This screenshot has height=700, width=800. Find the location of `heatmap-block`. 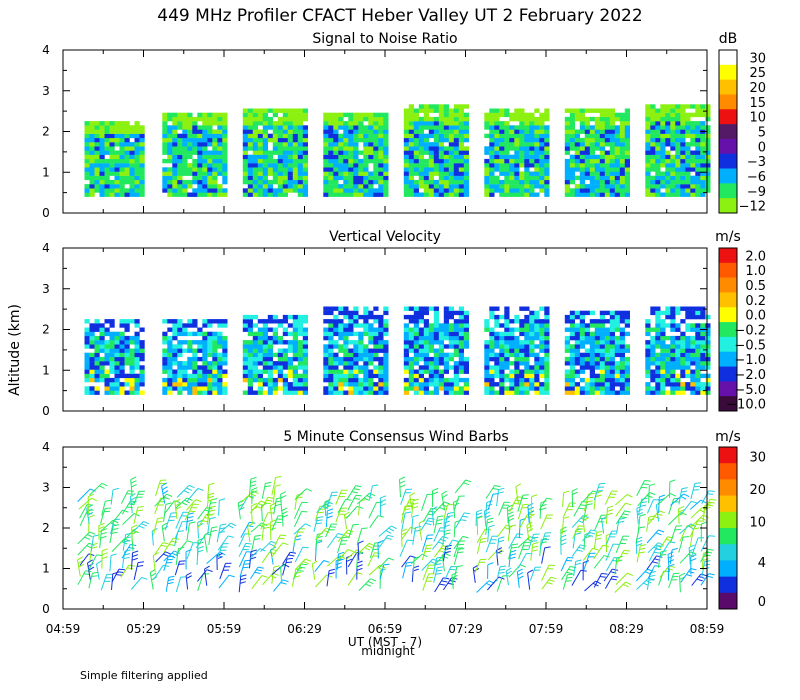

heatmap-block is located at coordinates (195, 357).